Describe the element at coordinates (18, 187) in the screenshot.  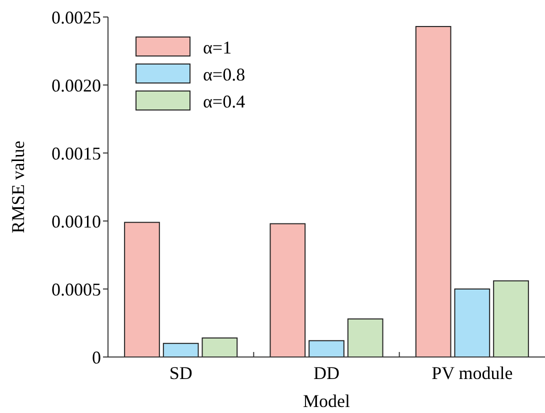
I see `y-axis-title: RMSE value` at that location.